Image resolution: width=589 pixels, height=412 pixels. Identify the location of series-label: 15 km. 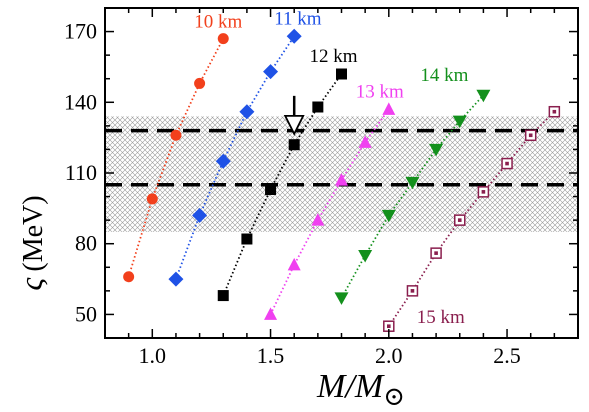
(441, 317).